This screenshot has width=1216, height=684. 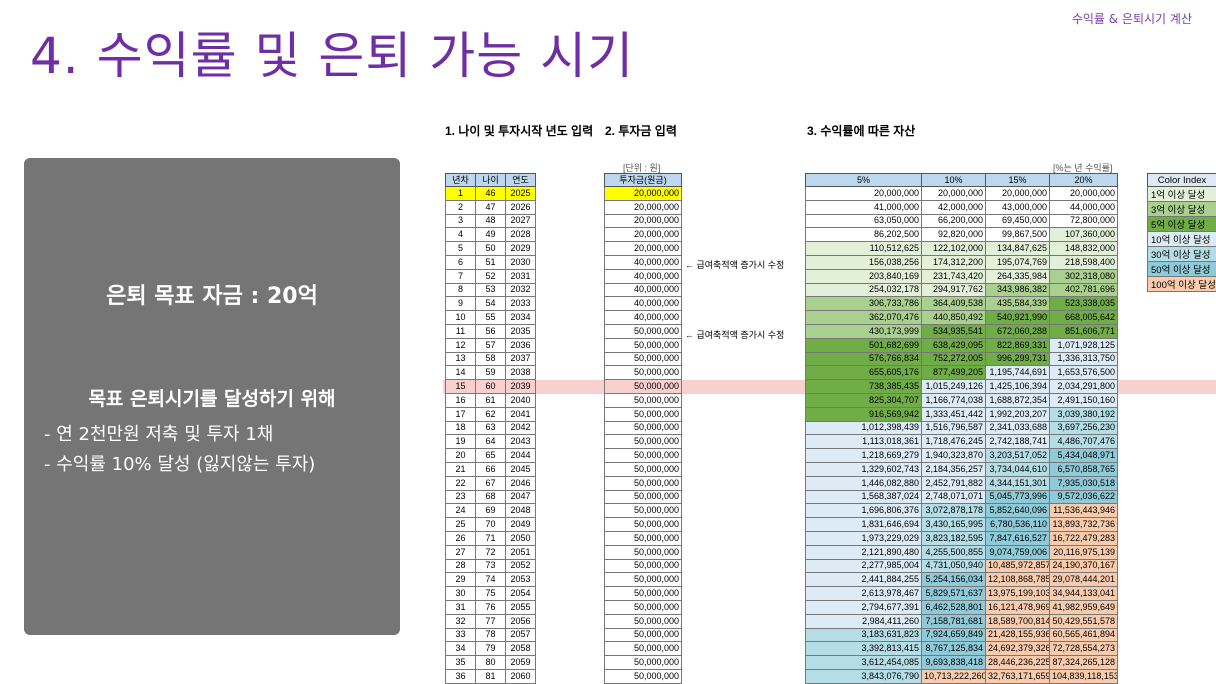 What do you see at coordinates (863, 331) in the screenshot?
I see `cell-r5: 430,173,999` at bounding box center [863, 331].